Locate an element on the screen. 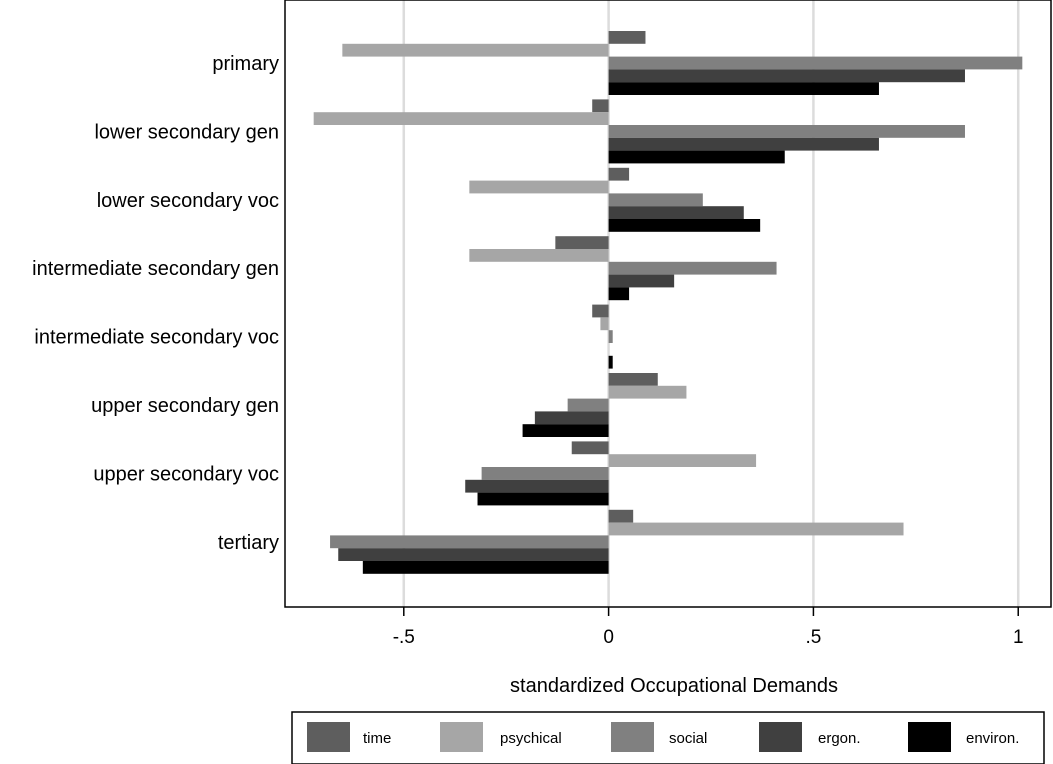 Image resolution: width=1053 pixels, height=764 pixels. bar-primary-psychical is located at coordinates (475, 50).